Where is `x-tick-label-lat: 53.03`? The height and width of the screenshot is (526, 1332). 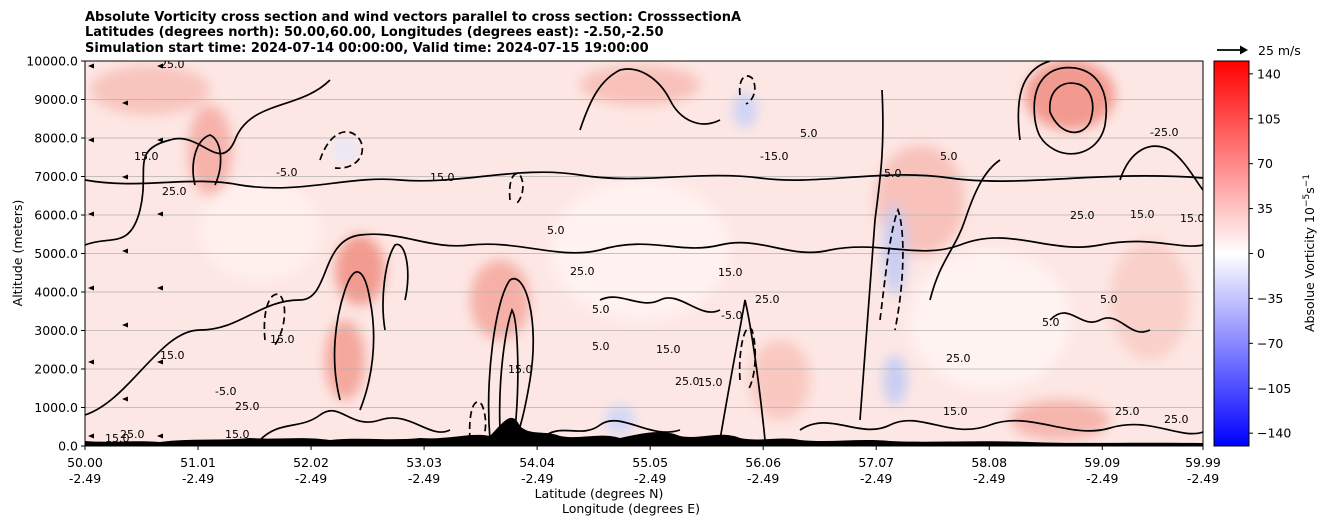 x-tick-label-lat: 53.03 is located at coordinates (424, 462).